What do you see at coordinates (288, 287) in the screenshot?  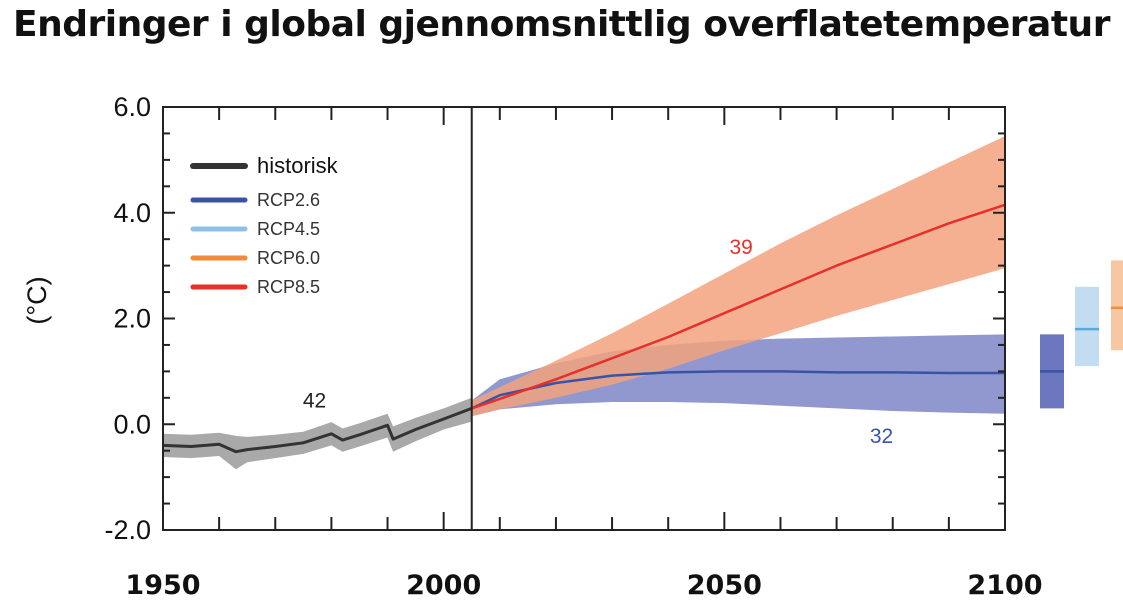 I see `legend-label: RCP8.5` at bounding box center [288, 287].